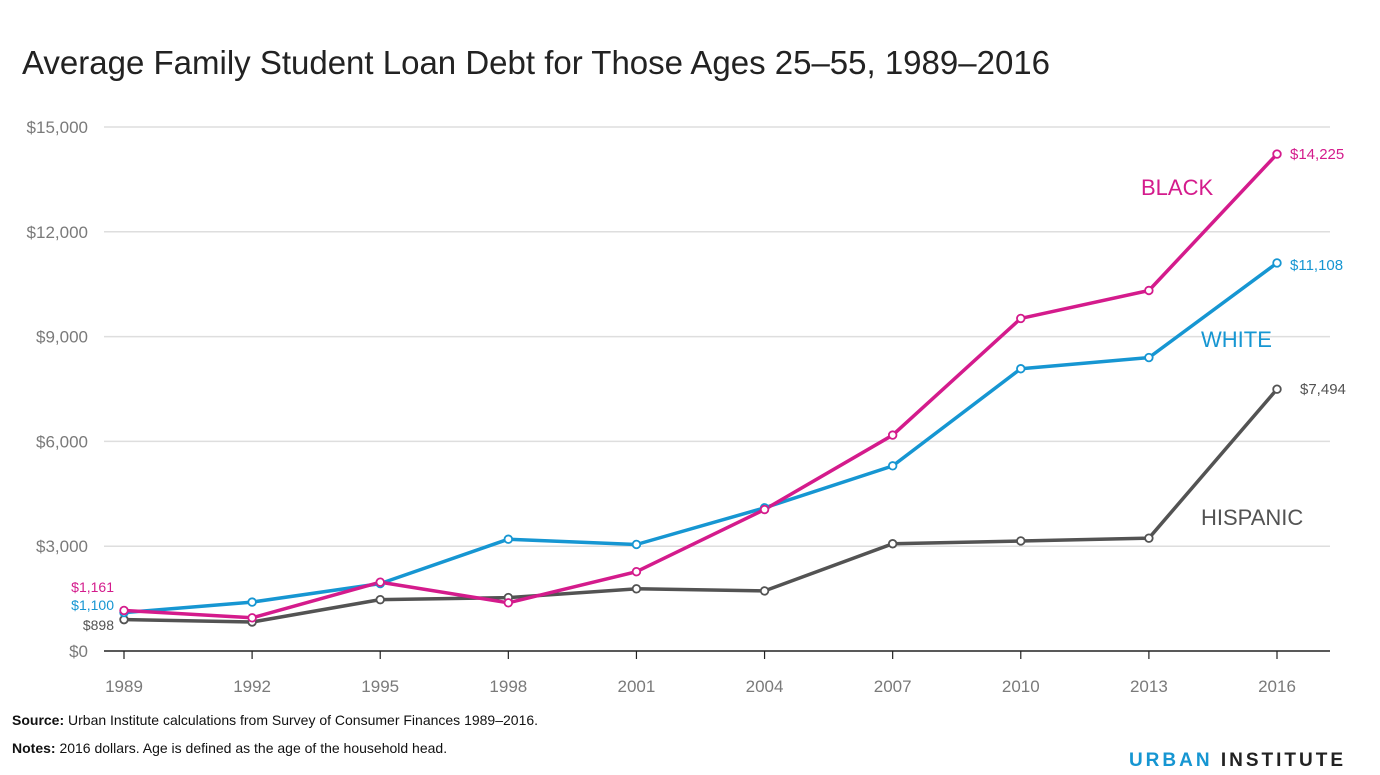  What do you see at coordinates (893, 686) in the screenshot?
I see `x-tick-label: 2007` at bounding box center [893, 686].